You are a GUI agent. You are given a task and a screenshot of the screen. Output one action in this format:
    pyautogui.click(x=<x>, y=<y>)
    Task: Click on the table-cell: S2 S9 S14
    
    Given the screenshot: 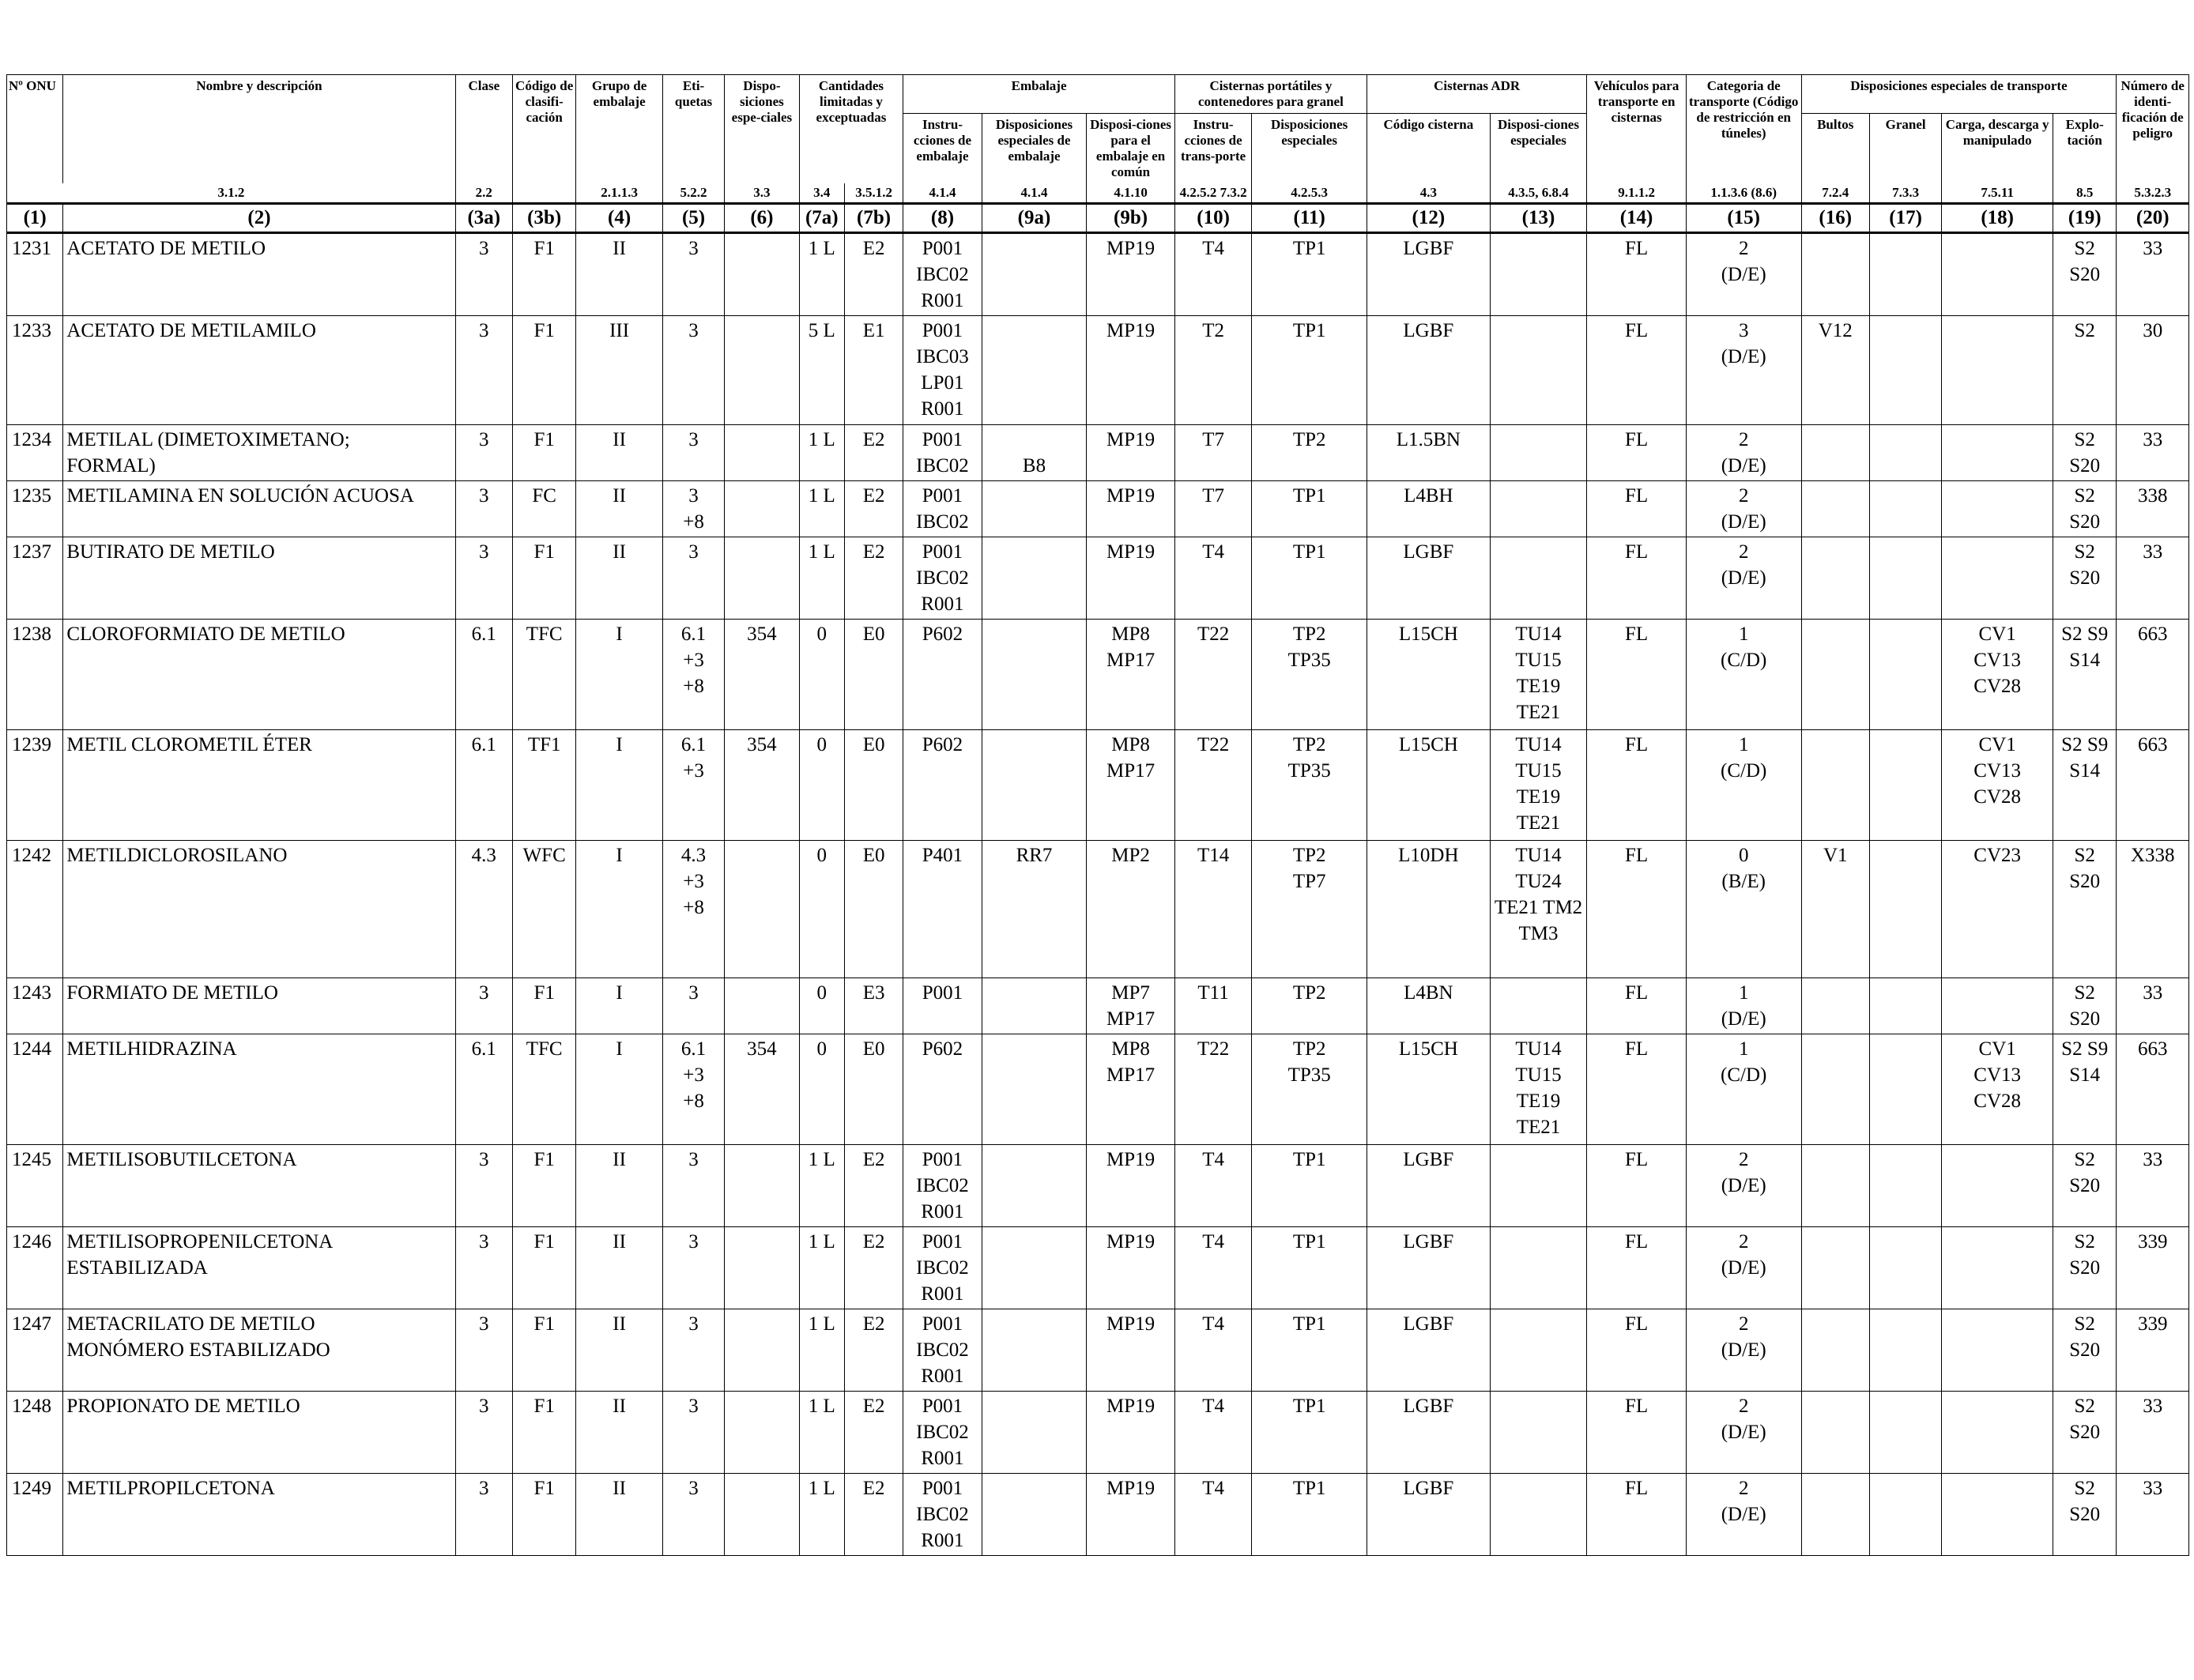 What is the action you would take?
    pyautogui.click(x=2084, y=785)
    